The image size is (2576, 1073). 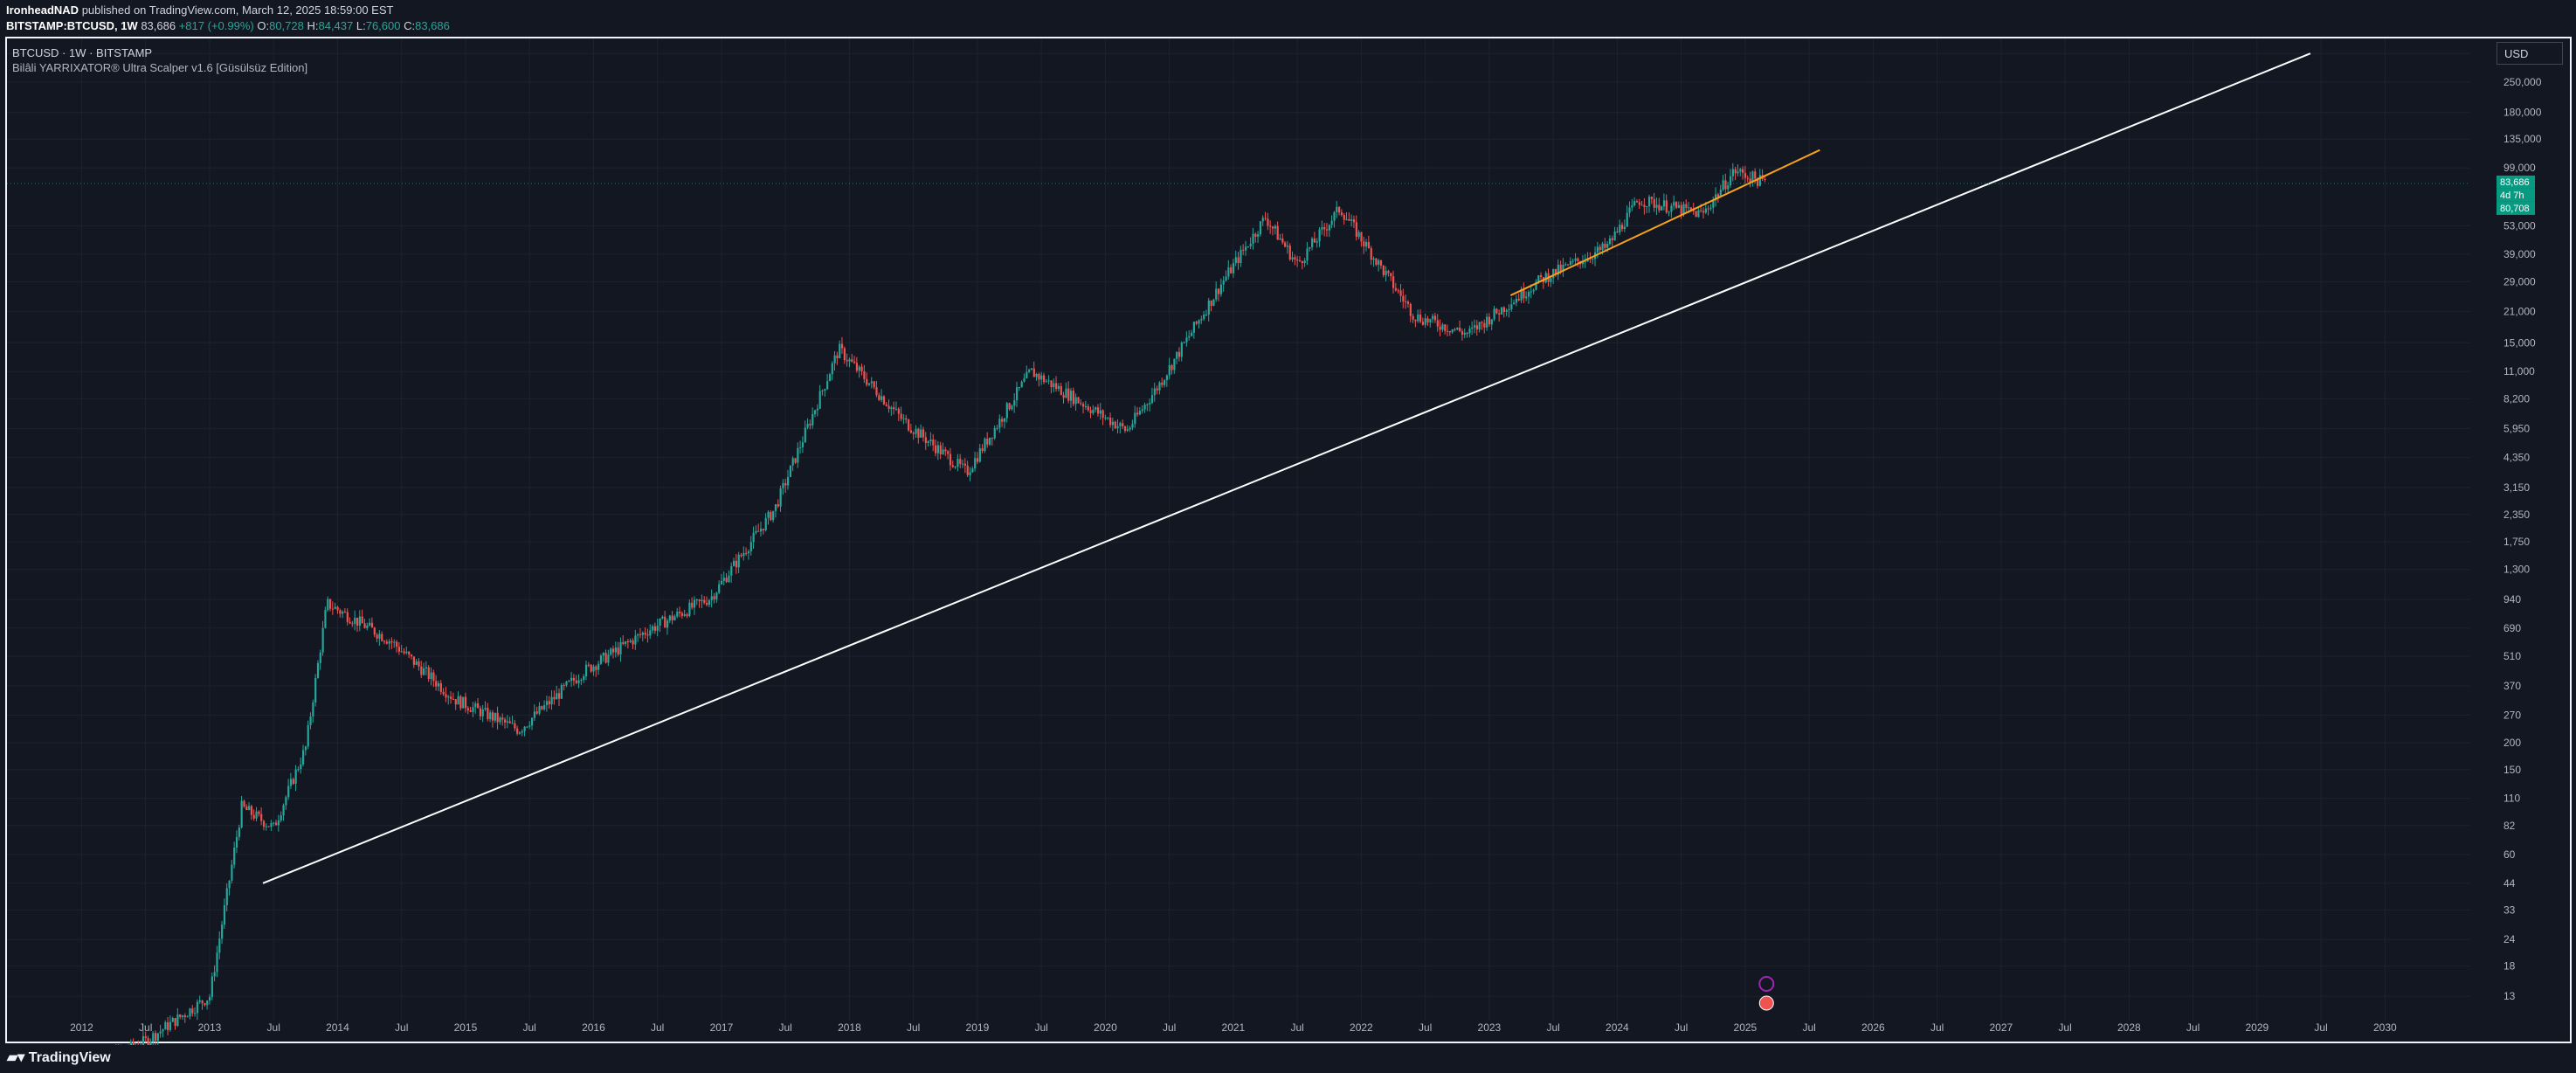 I want to click on x-tick-label: 2020, so click(x=1105, y=1027).